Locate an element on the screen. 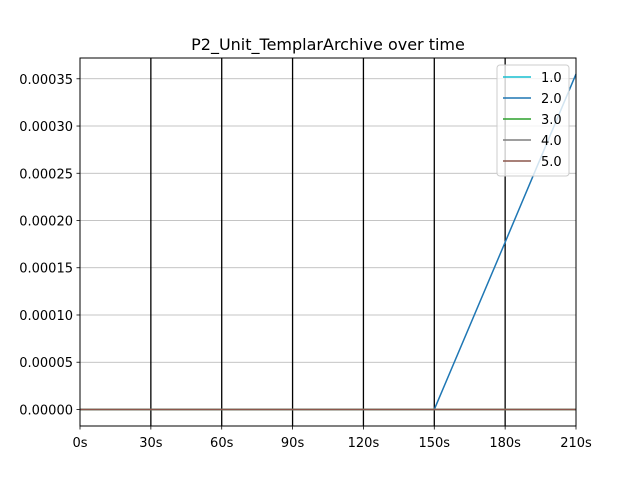 This screenshot has width=640, height=480. legend: 1.0 2.0 3.0 4.0 5.0 is located at coordinates (533, 120).